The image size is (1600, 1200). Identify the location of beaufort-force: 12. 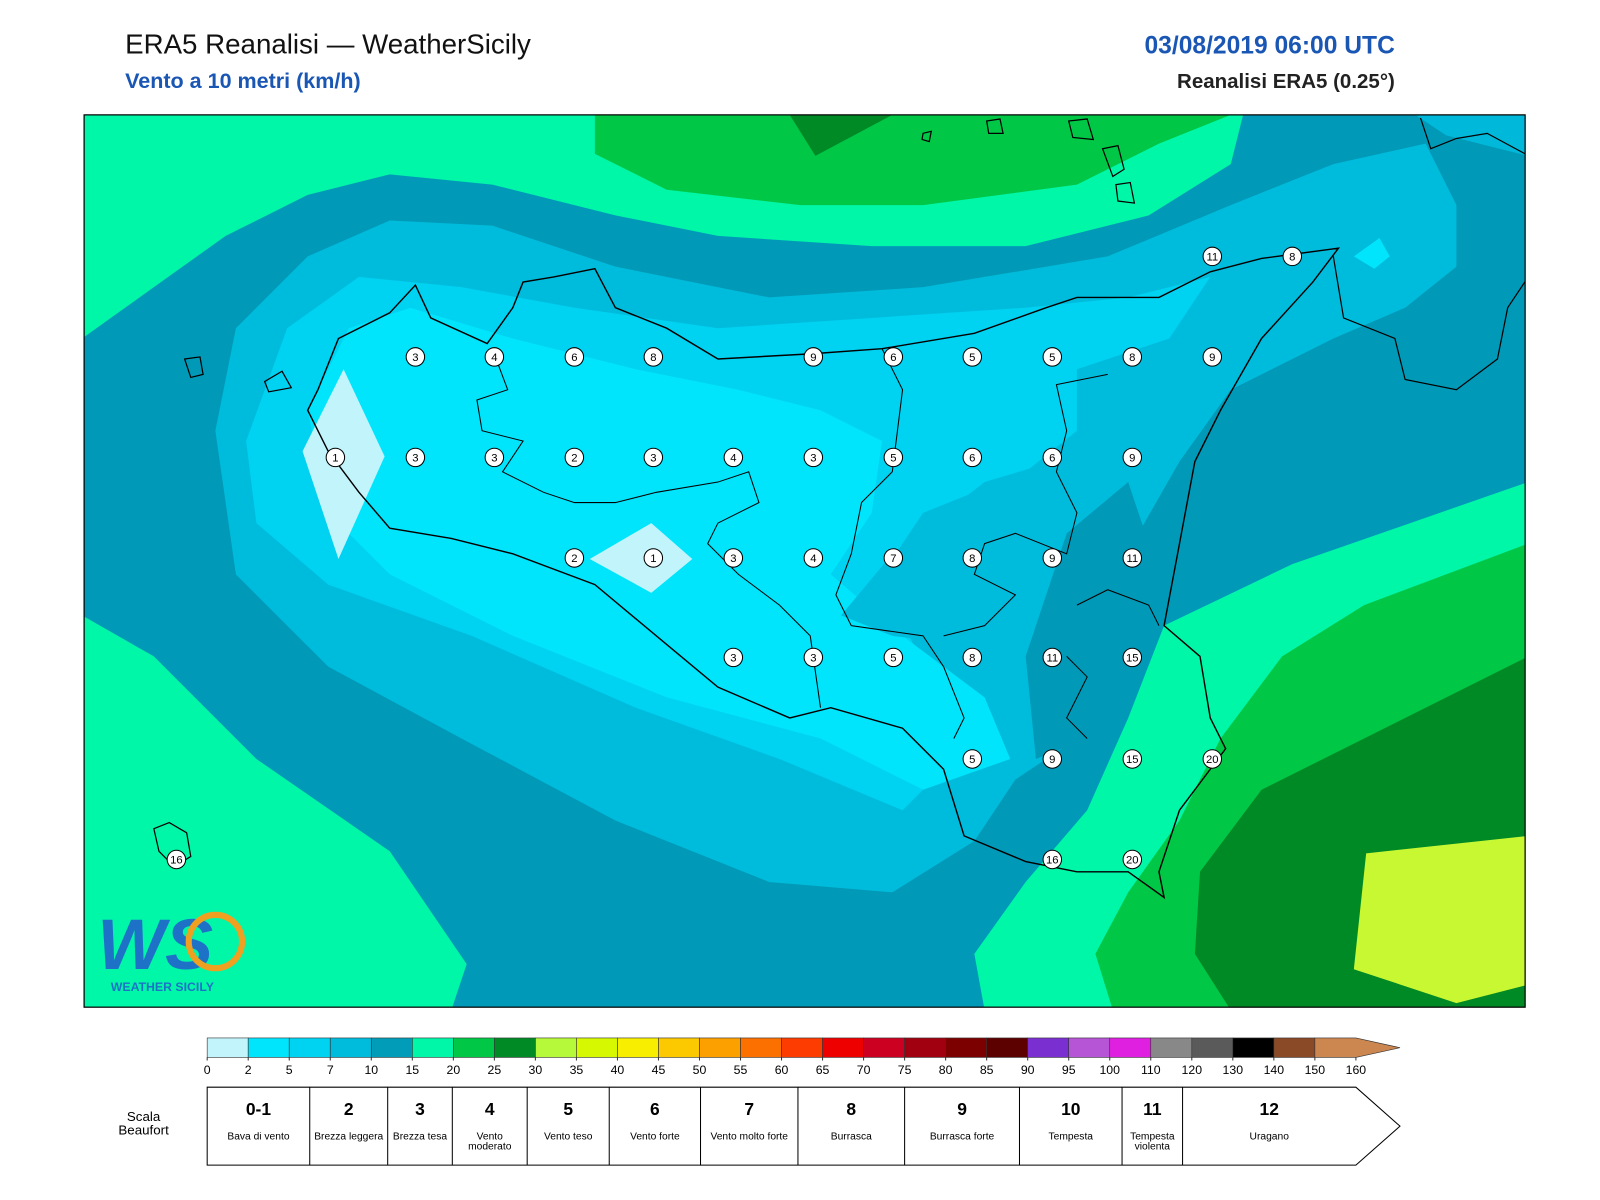
(1269, 1109).